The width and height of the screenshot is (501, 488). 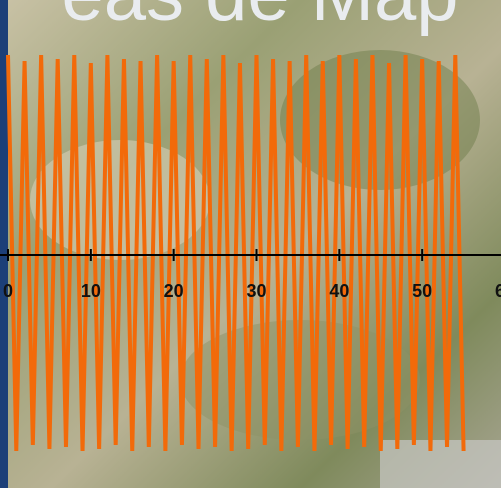 What do you see at coordinates (440, 464) in the screenshot?
I see `map-road` at bounding box center [440, 464].